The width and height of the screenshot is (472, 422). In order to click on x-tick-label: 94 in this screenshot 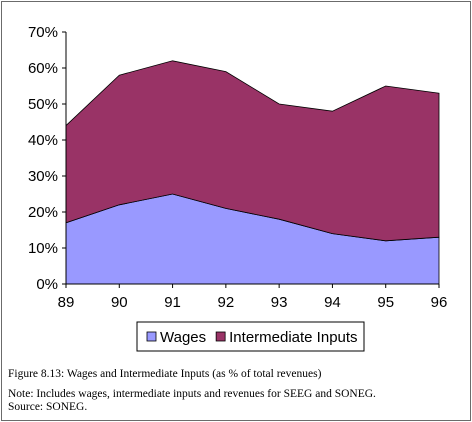, I will do `click(332, 302)`.